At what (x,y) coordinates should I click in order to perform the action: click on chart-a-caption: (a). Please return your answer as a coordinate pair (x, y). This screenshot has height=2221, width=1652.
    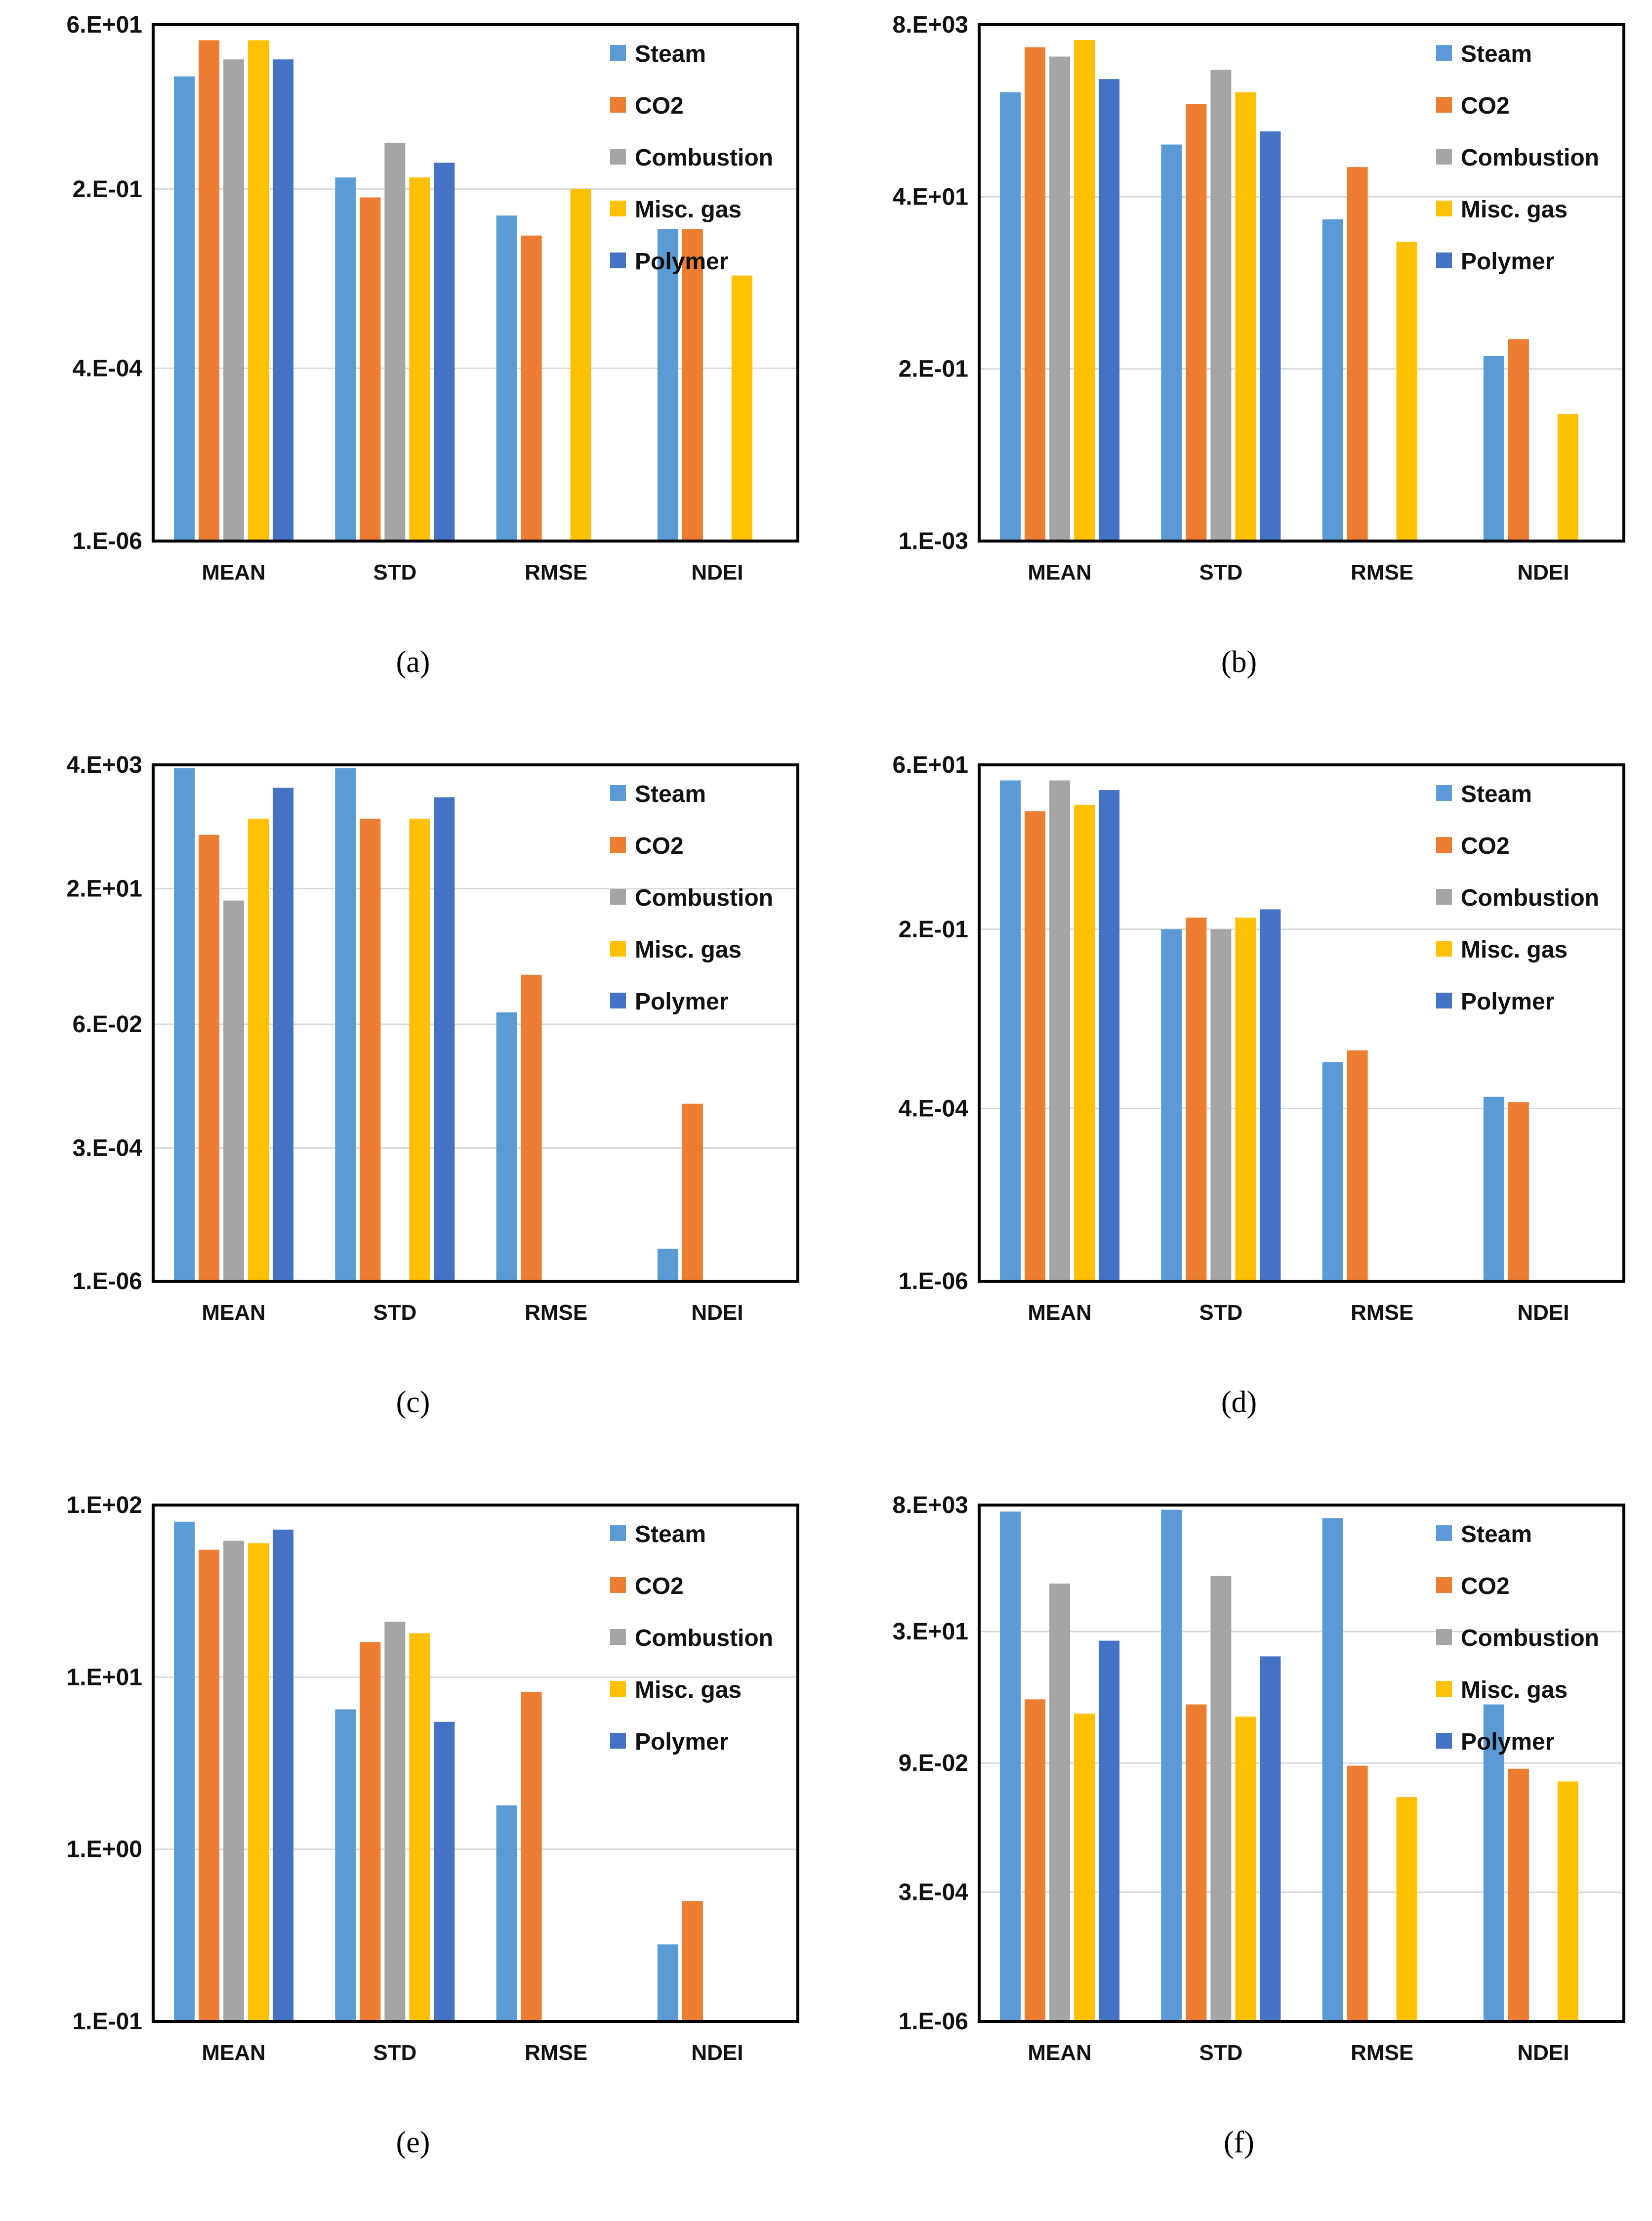
    Looking at the image, I should click on (413, 662).